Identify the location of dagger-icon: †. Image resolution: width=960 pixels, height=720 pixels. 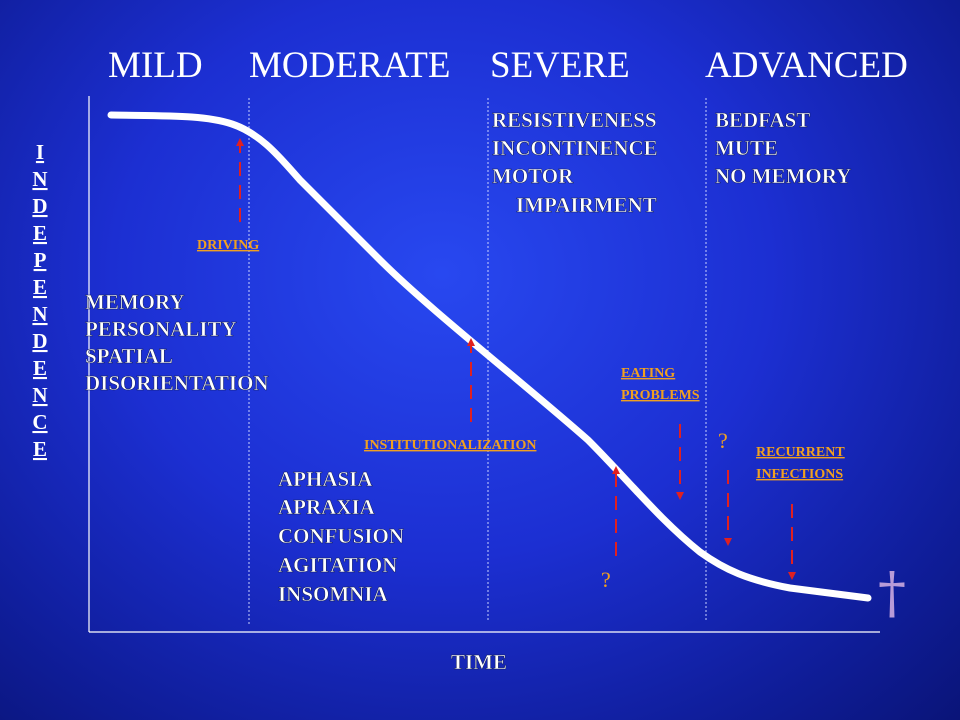
(892, 593).